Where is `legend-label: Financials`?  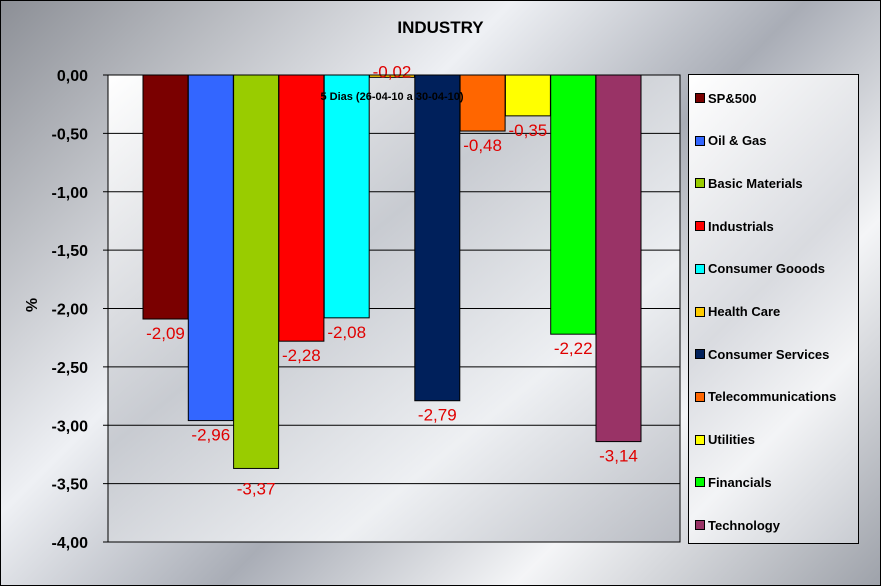 legend-label: Financials is located at coordinates (740, 482).